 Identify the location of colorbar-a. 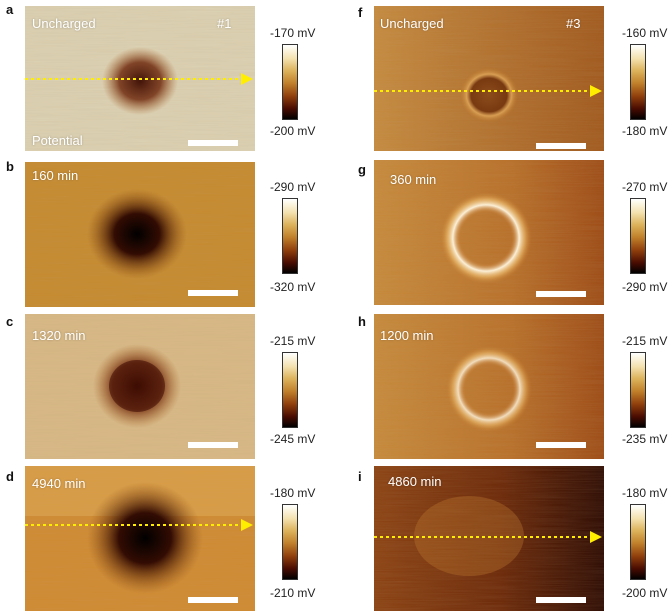
(290, 82).